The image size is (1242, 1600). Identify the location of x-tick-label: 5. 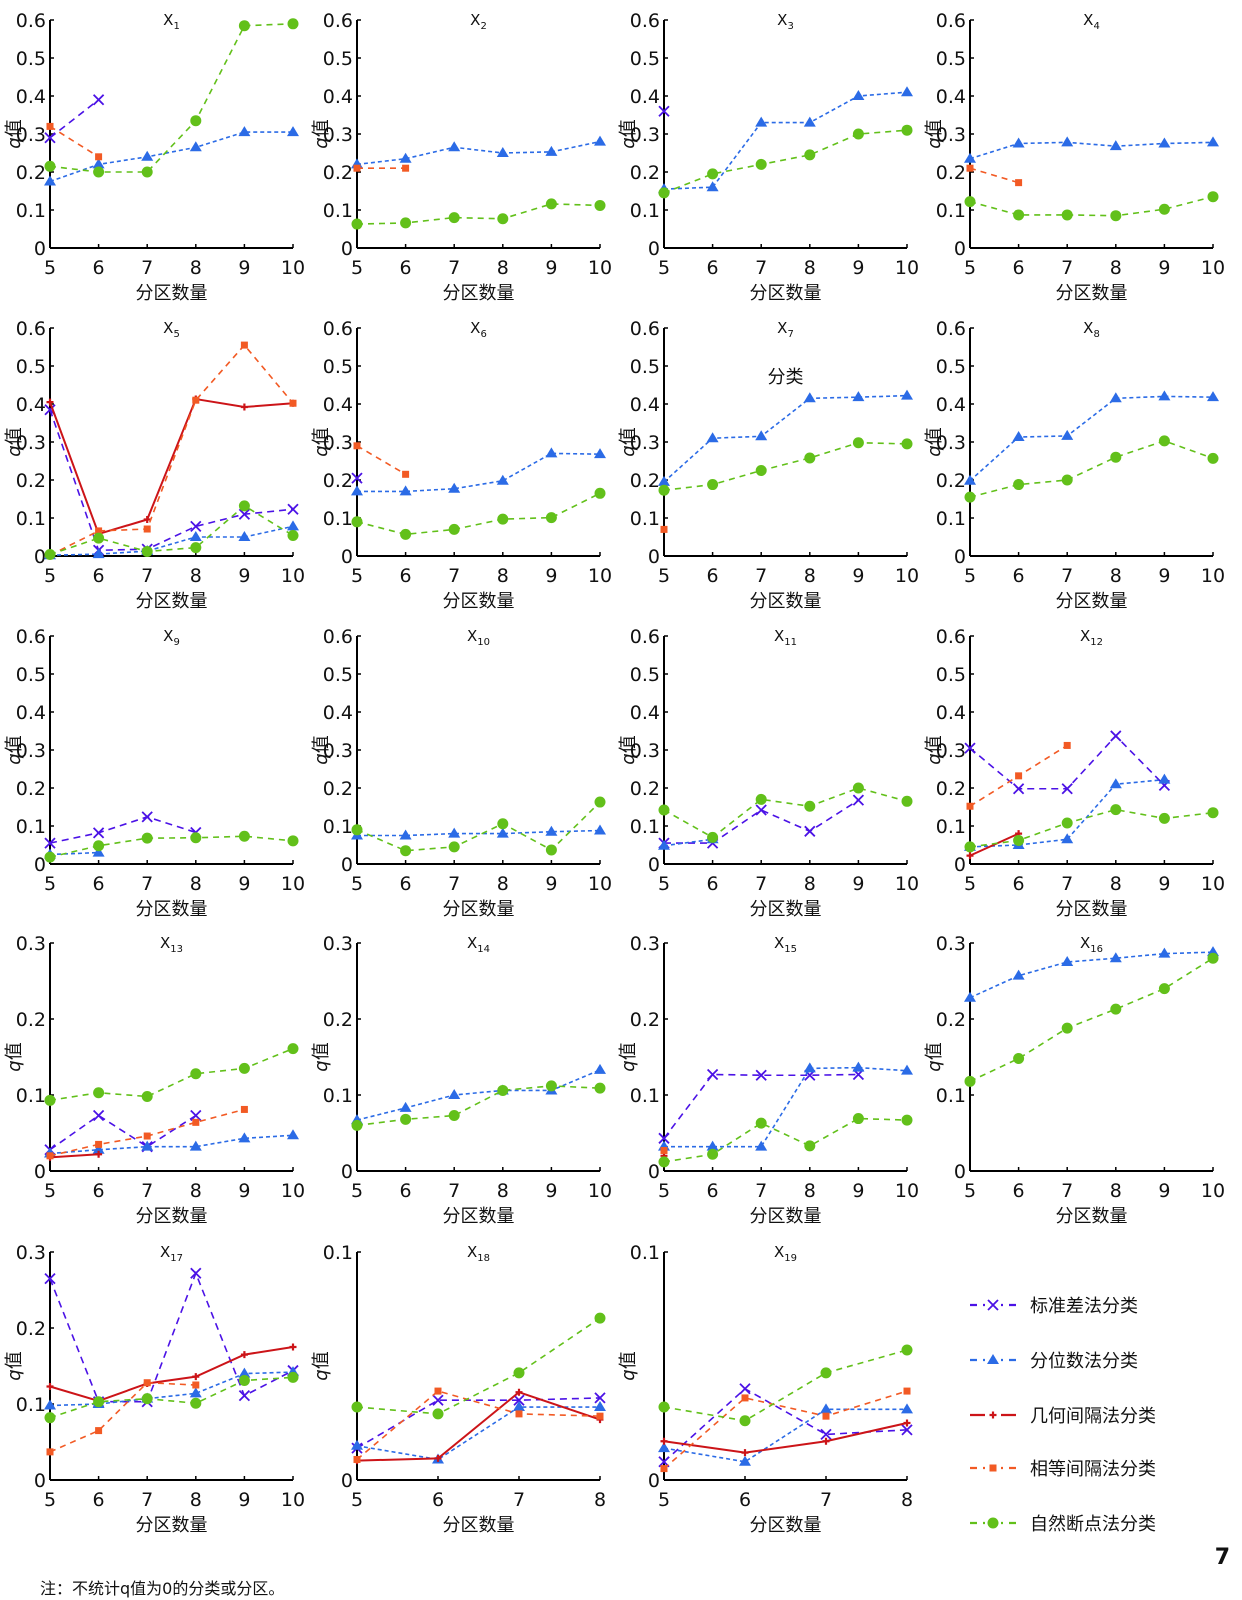
(970, 1191).